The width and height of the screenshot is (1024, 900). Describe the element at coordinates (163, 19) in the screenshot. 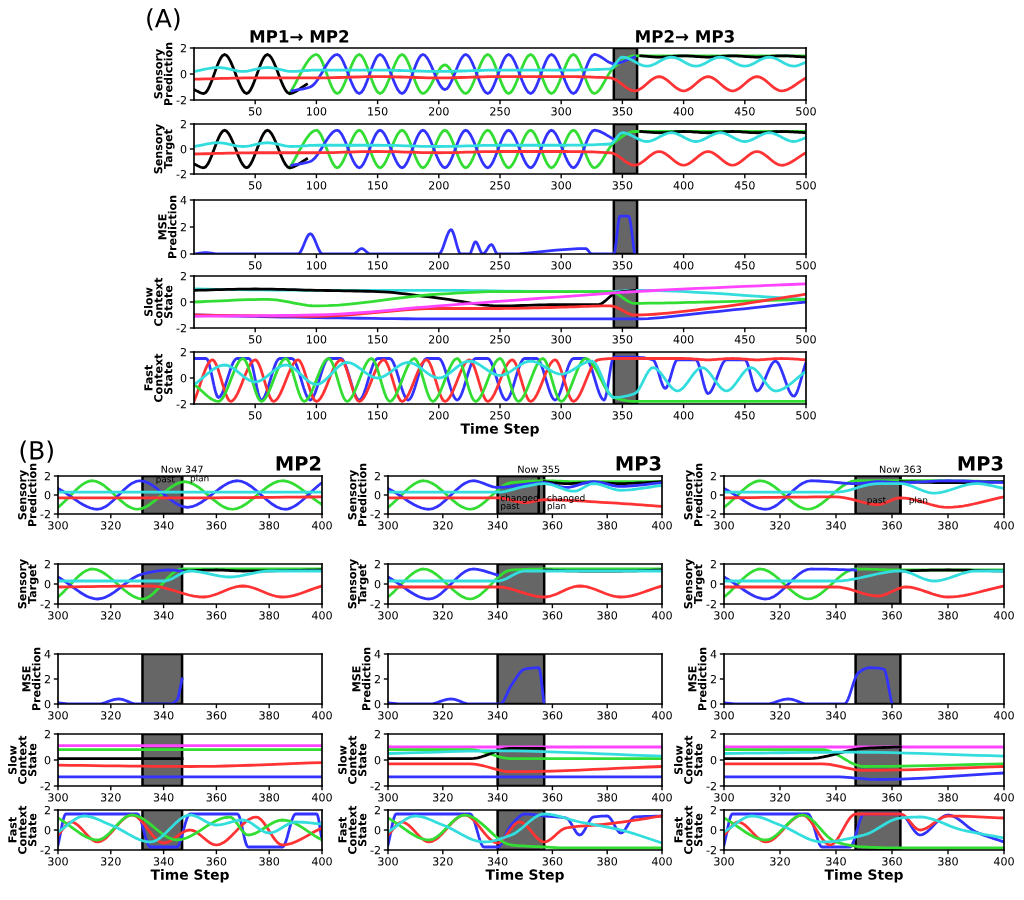

I see `text: (A)` at that location.